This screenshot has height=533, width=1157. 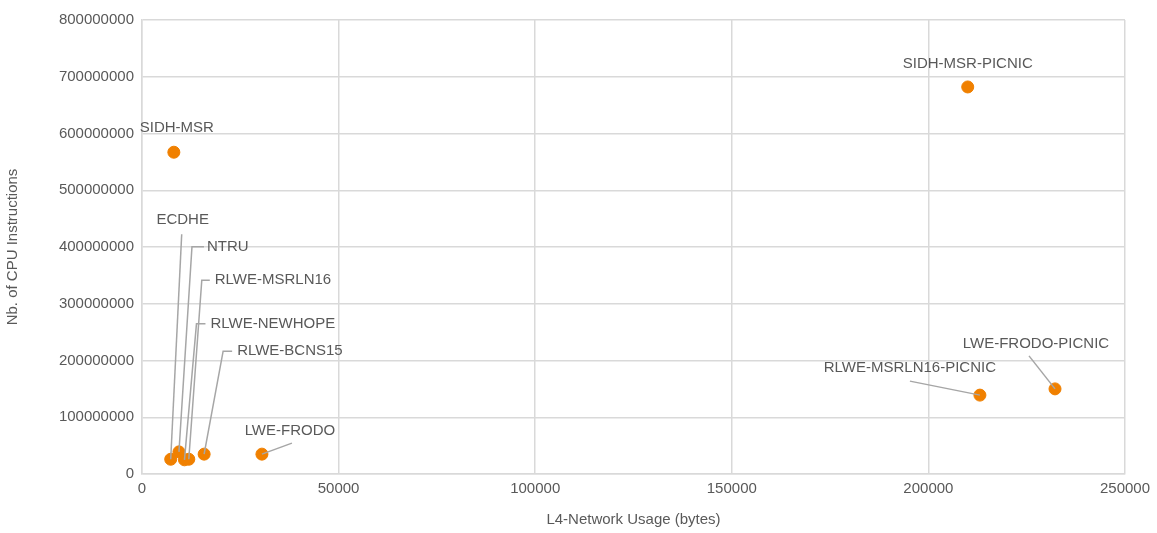 What do you see at coordinates (96, 75) in the screenshot?
I see `y-tick-label: 700000000` at bounding box center [96, 75].